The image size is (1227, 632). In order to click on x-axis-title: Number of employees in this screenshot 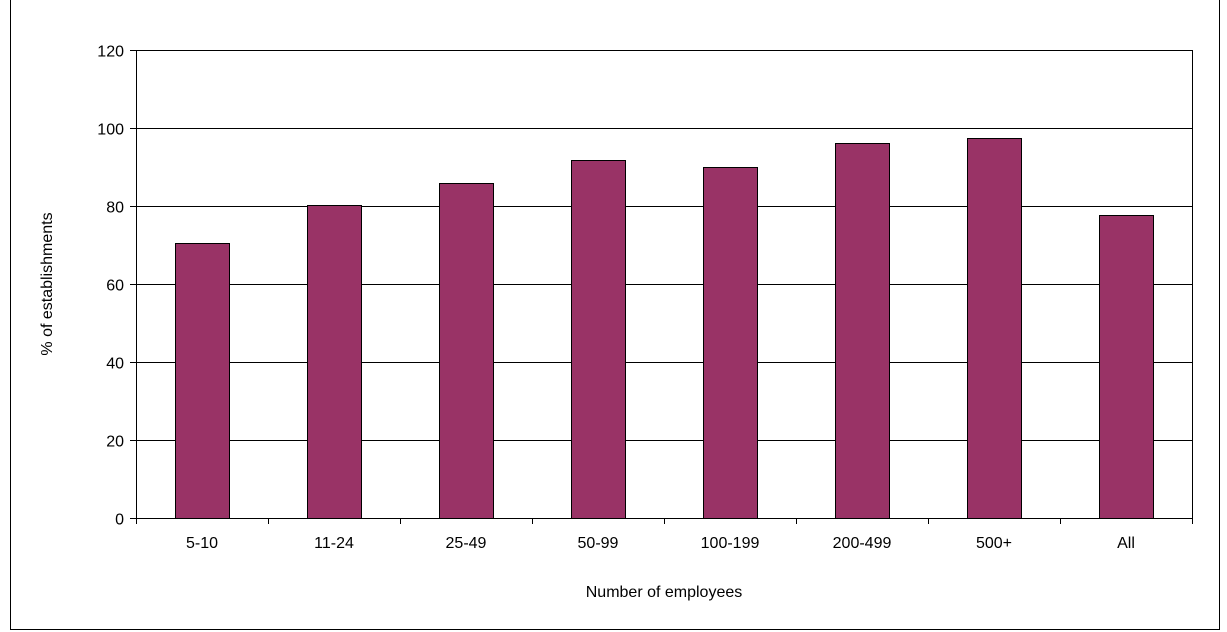, I will do `click(664, 592)`.